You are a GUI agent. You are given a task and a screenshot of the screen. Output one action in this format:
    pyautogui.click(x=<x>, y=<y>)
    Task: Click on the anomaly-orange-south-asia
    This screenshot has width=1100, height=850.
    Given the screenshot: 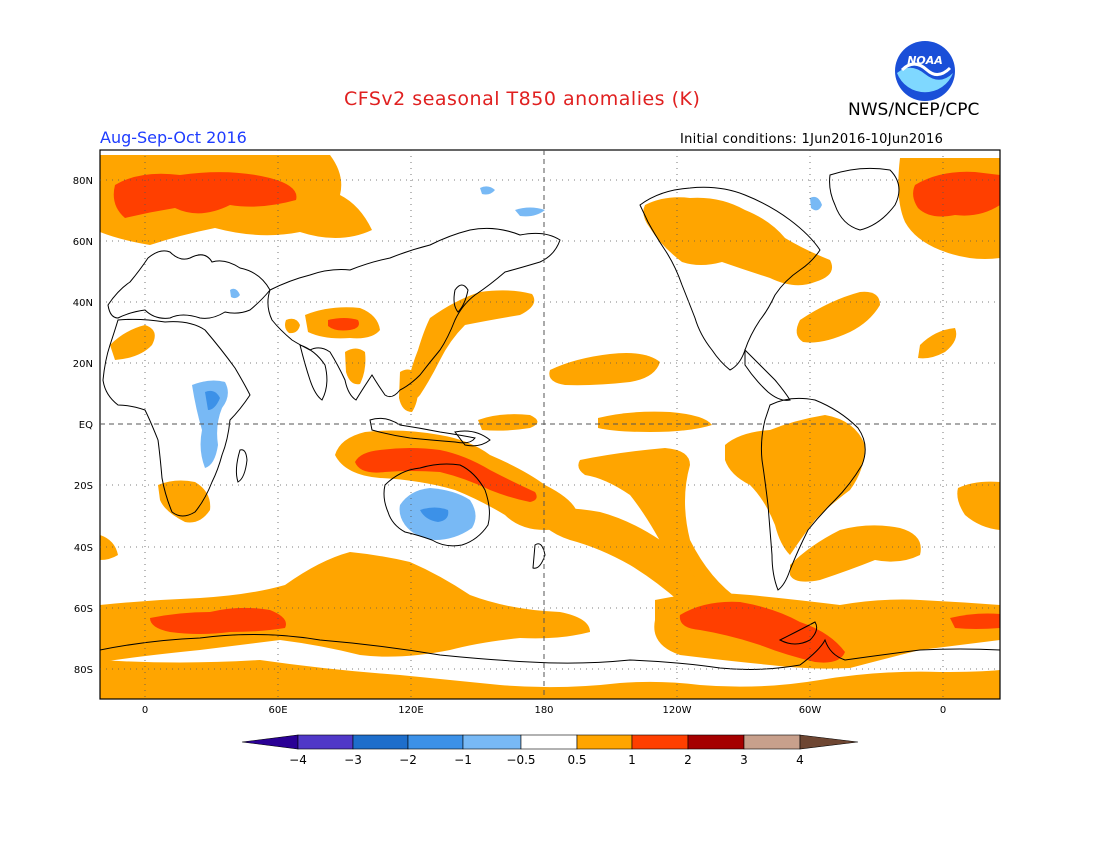 What is the action you would take?
    pyautogui.click(x=355, y=366)
    